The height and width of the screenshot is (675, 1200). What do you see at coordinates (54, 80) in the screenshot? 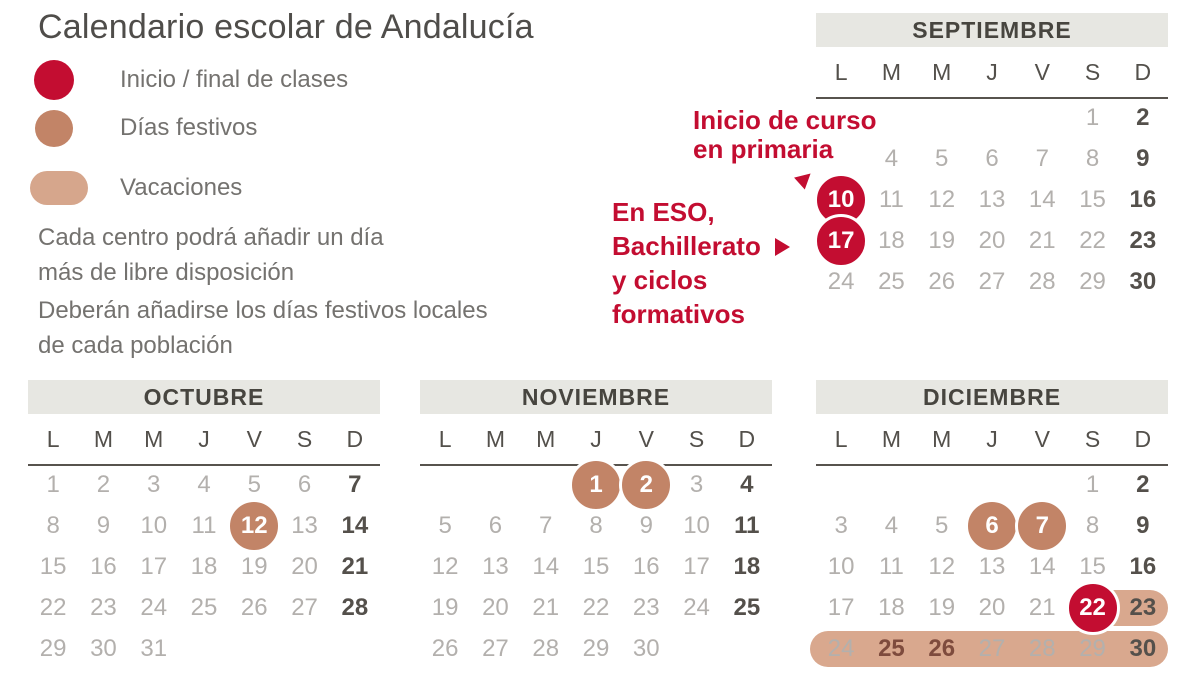
I see `red-circle-icon` at bounding box center [54, 80].